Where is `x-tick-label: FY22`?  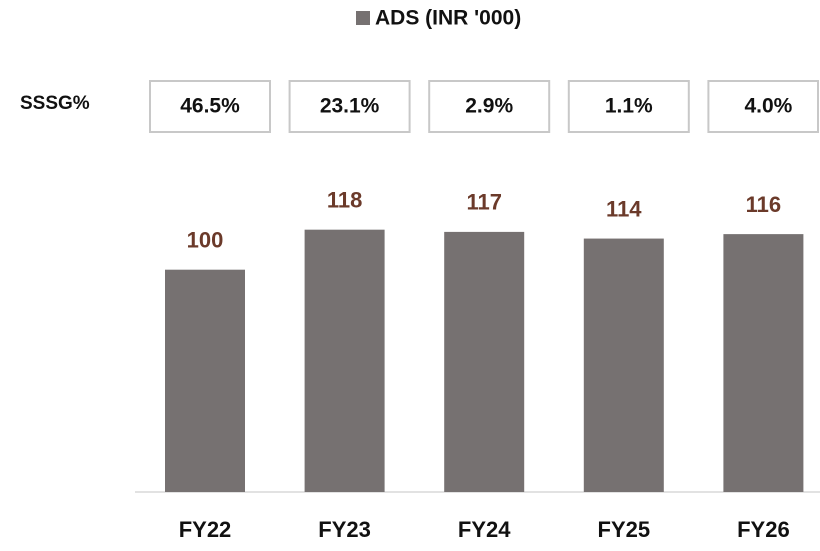 x-tick-label: FY22 is located at coordinates (205, 529).